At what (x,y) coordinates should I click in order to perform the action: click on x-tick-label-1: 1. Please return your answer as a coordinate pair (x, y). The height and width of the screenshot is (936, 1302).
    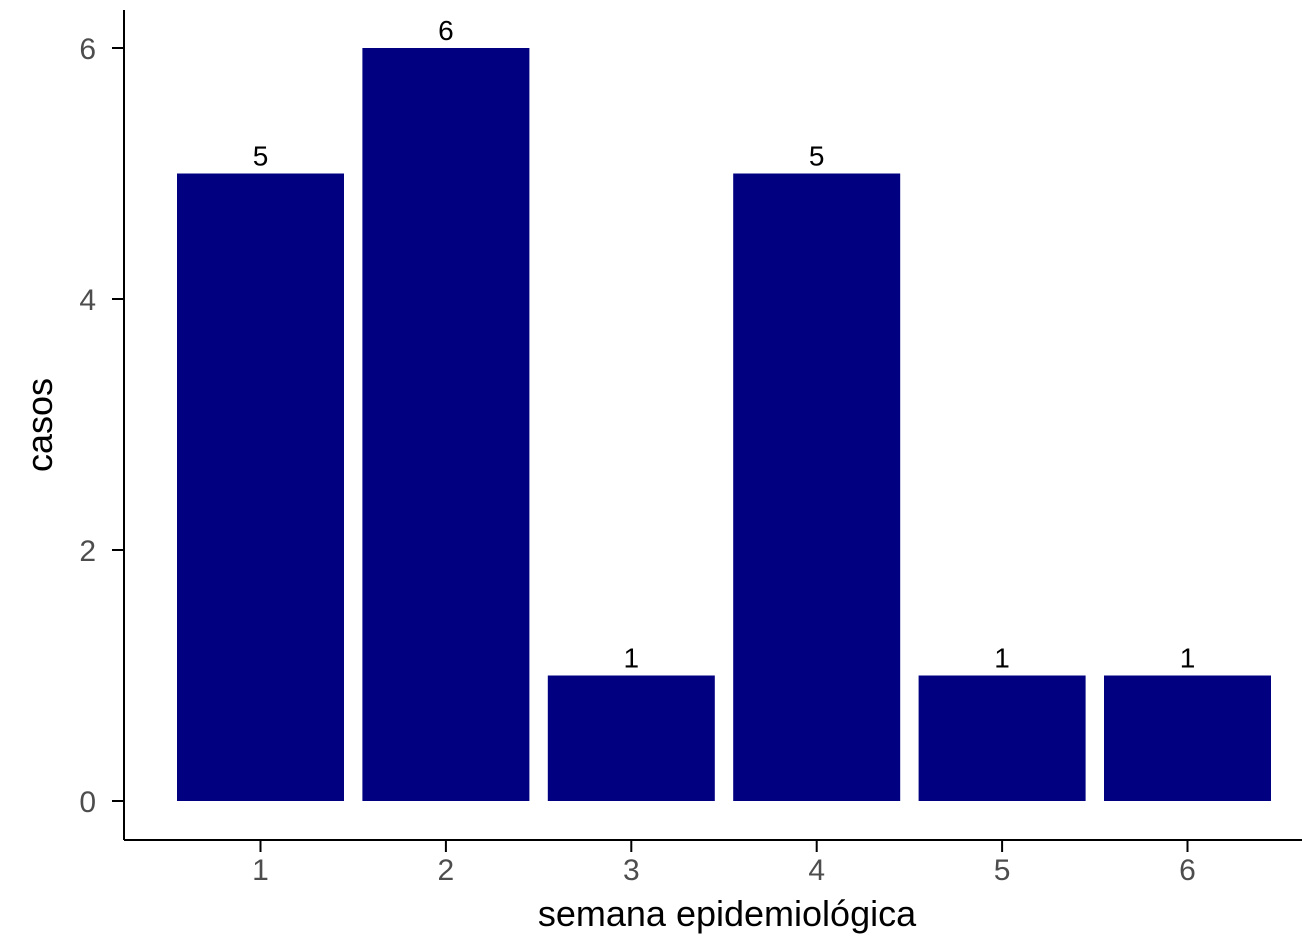
    Looking at the image, I should click on (260, 870).